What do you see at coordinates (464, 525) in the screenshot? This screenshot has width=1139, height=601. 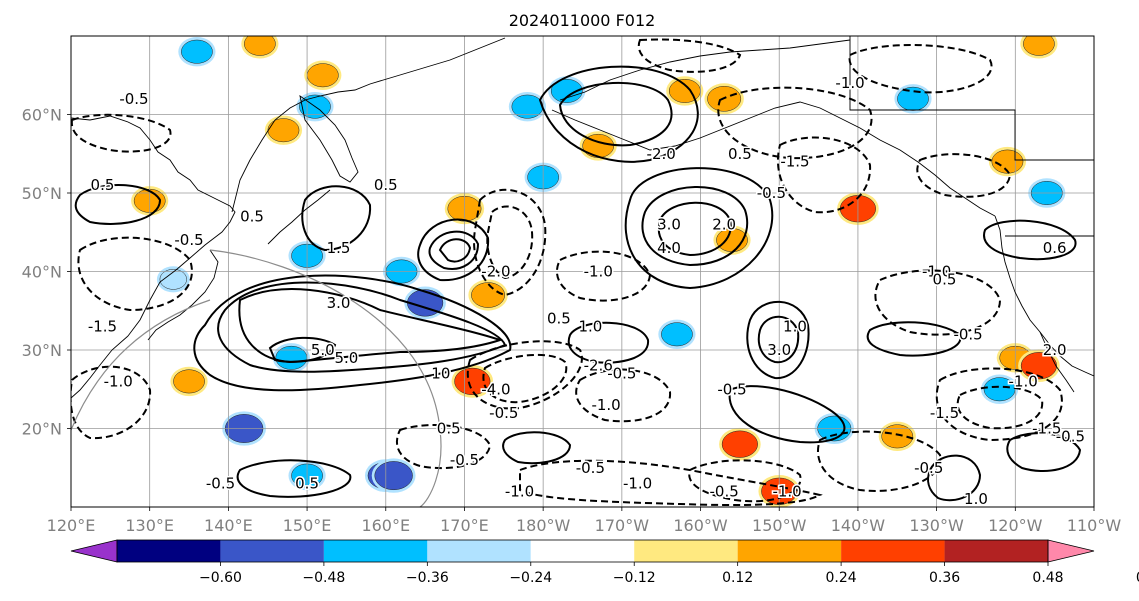 I see `lon-label: 170°E` at bounding box center [464, 525].